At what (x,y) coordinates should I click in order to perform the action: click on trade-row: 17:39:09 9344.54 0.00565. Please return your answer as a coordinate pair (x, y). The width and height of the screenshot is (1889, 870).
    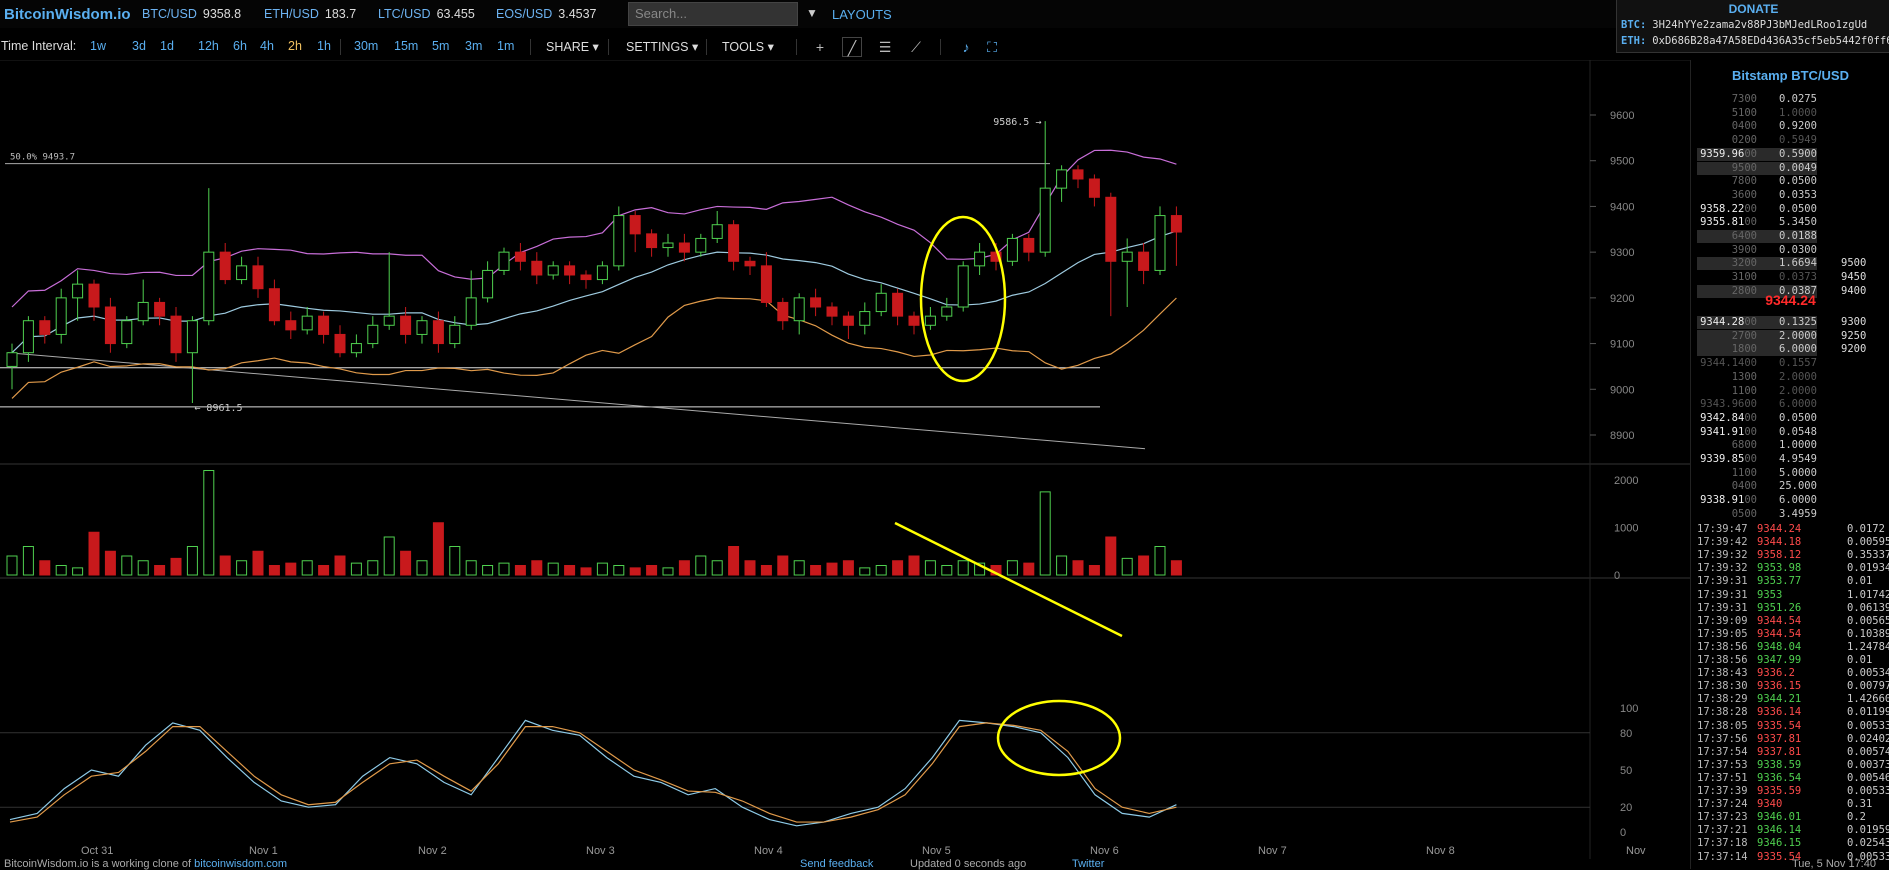
    Looking at the image, I should click on (1793, 621).